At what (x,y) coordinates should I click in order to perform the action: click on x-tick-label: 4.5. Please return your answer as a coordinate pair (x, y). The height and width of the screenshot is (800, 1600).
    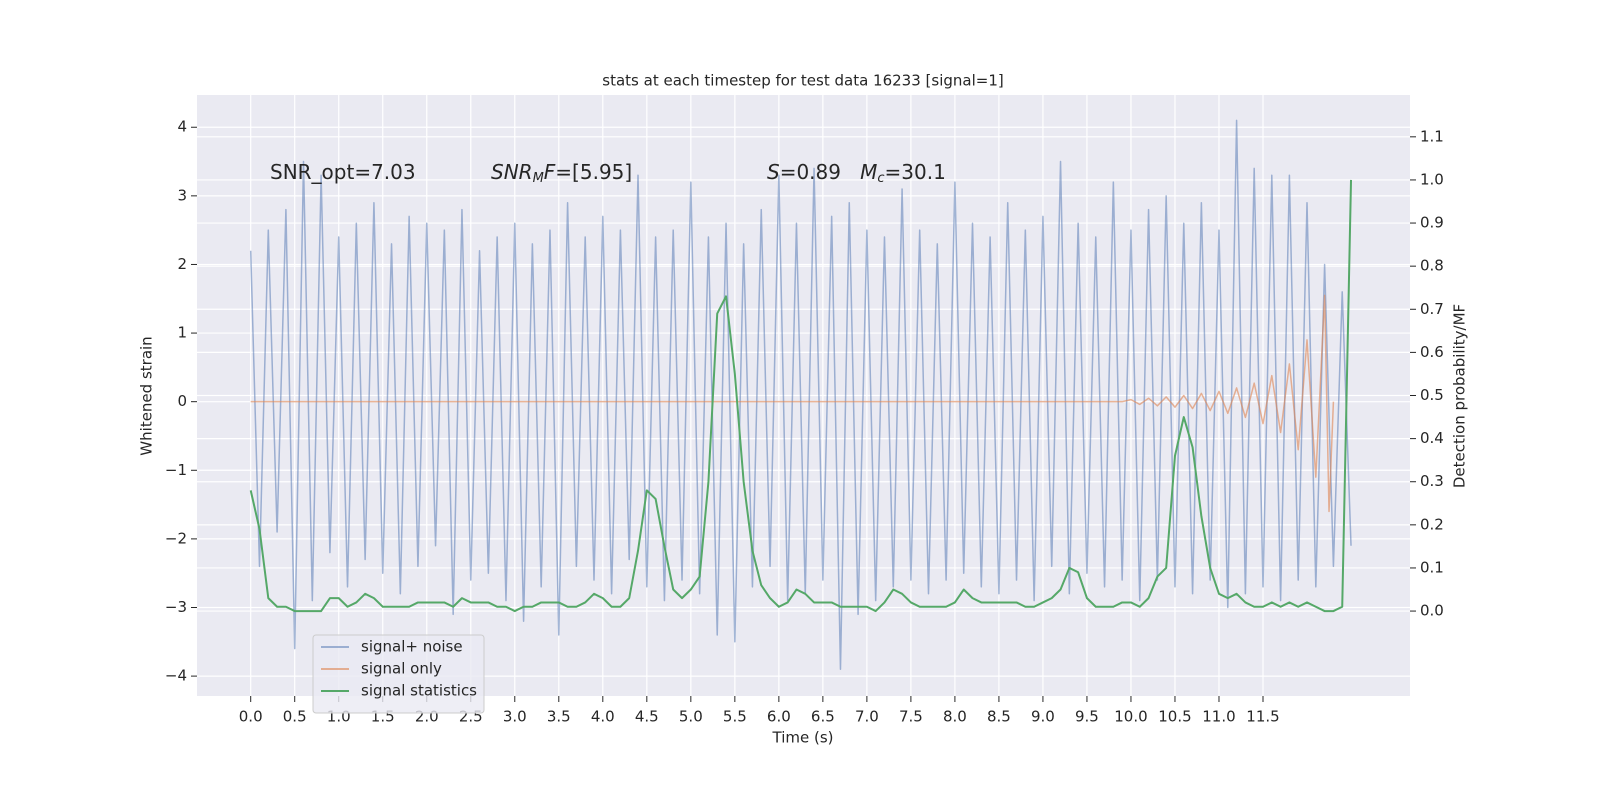
    Looking at the image, I should click on (647, 717).